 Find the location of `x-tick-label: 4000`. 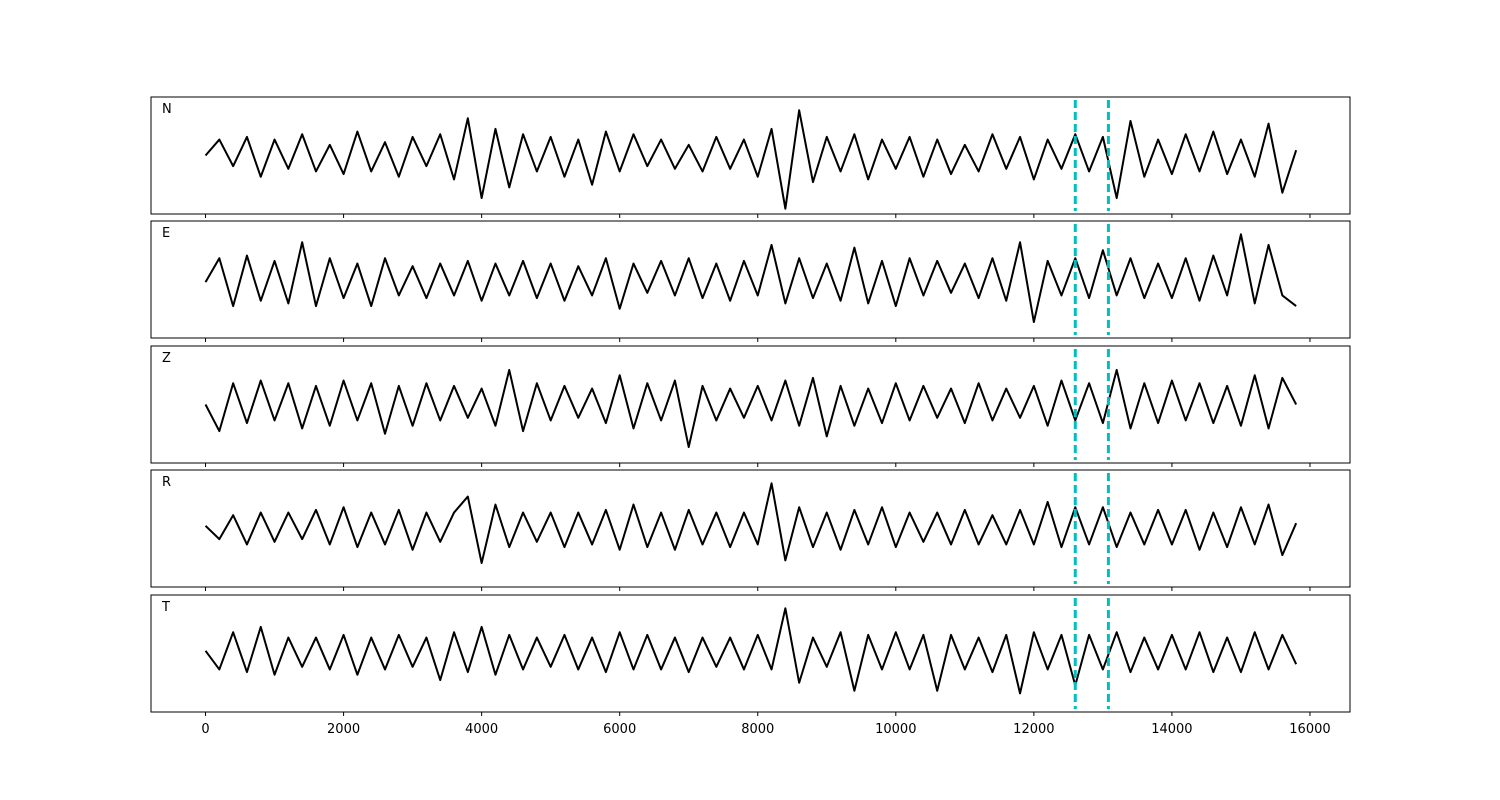

x-tick-label: 4000 is located at coordinates (481, 729).